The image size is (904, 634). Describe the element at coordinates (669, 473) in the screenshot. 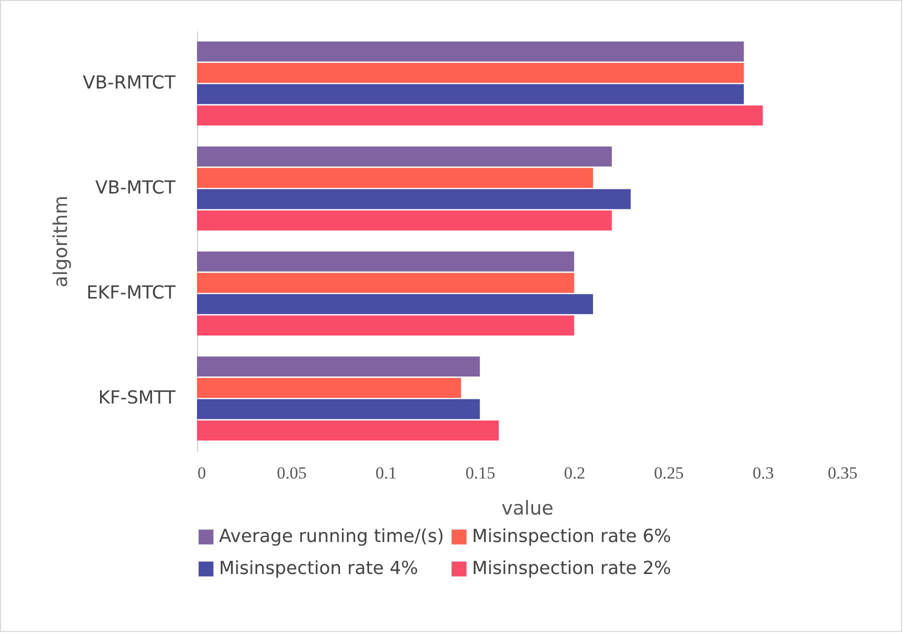

I see `x-tick-label: 0.25` at that location.